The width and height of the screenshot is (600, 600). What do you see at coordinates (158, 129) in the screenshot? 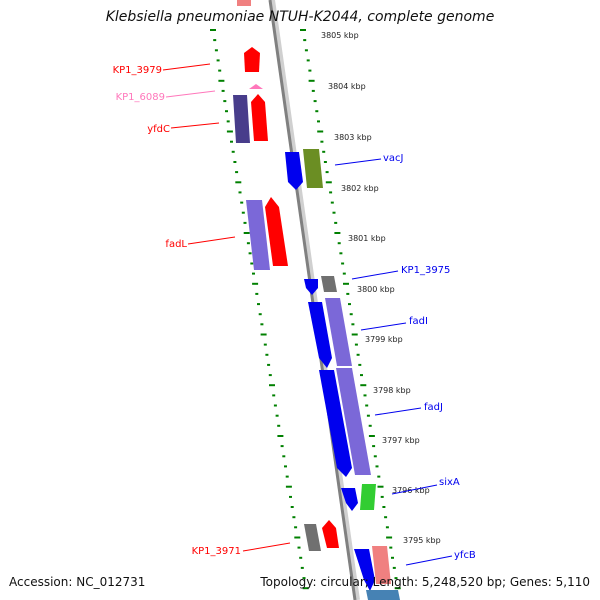
I see `gene-label-yfdc: yfdC` at bounding box center [158, 129].